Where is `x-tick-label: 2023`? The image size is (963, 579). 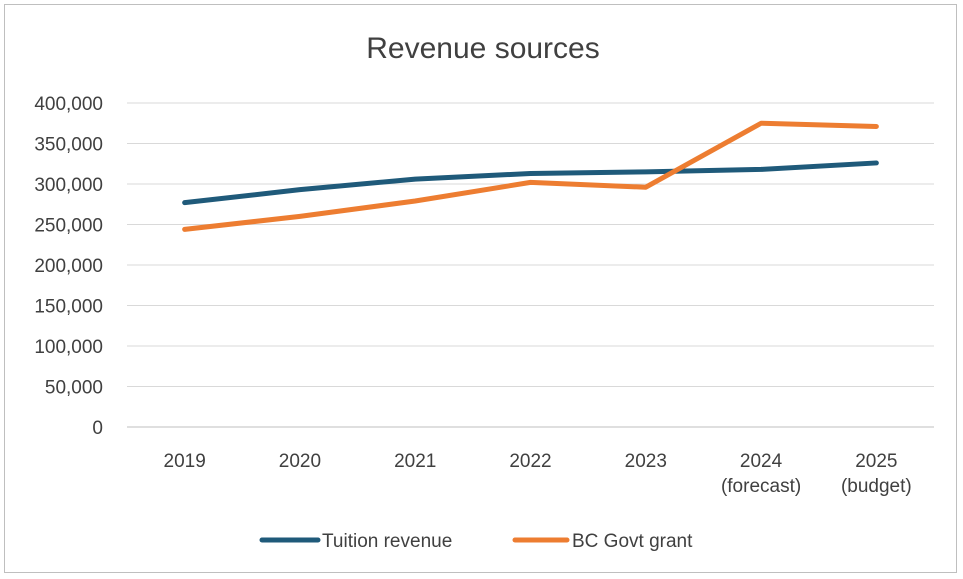 x-tick-label: 2023 is located at coordinates (646, 461).